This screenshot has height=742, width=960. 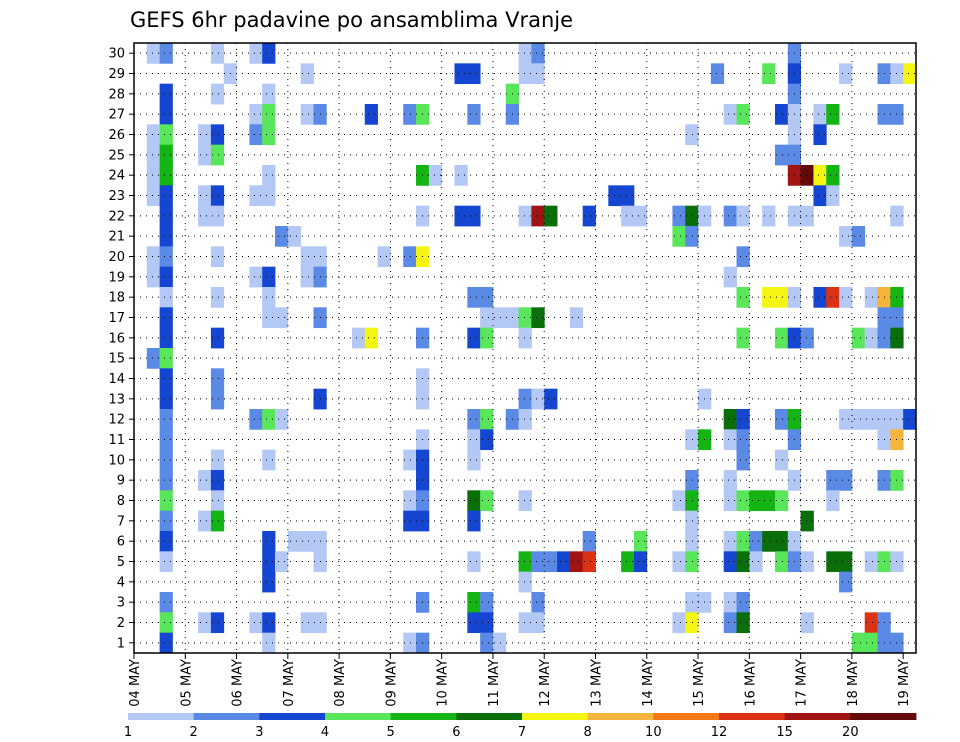 What do you see at coordinates (116, 298) in the screenshot?
I see `y-tick-label: 18` at bounding box center [116, 298].